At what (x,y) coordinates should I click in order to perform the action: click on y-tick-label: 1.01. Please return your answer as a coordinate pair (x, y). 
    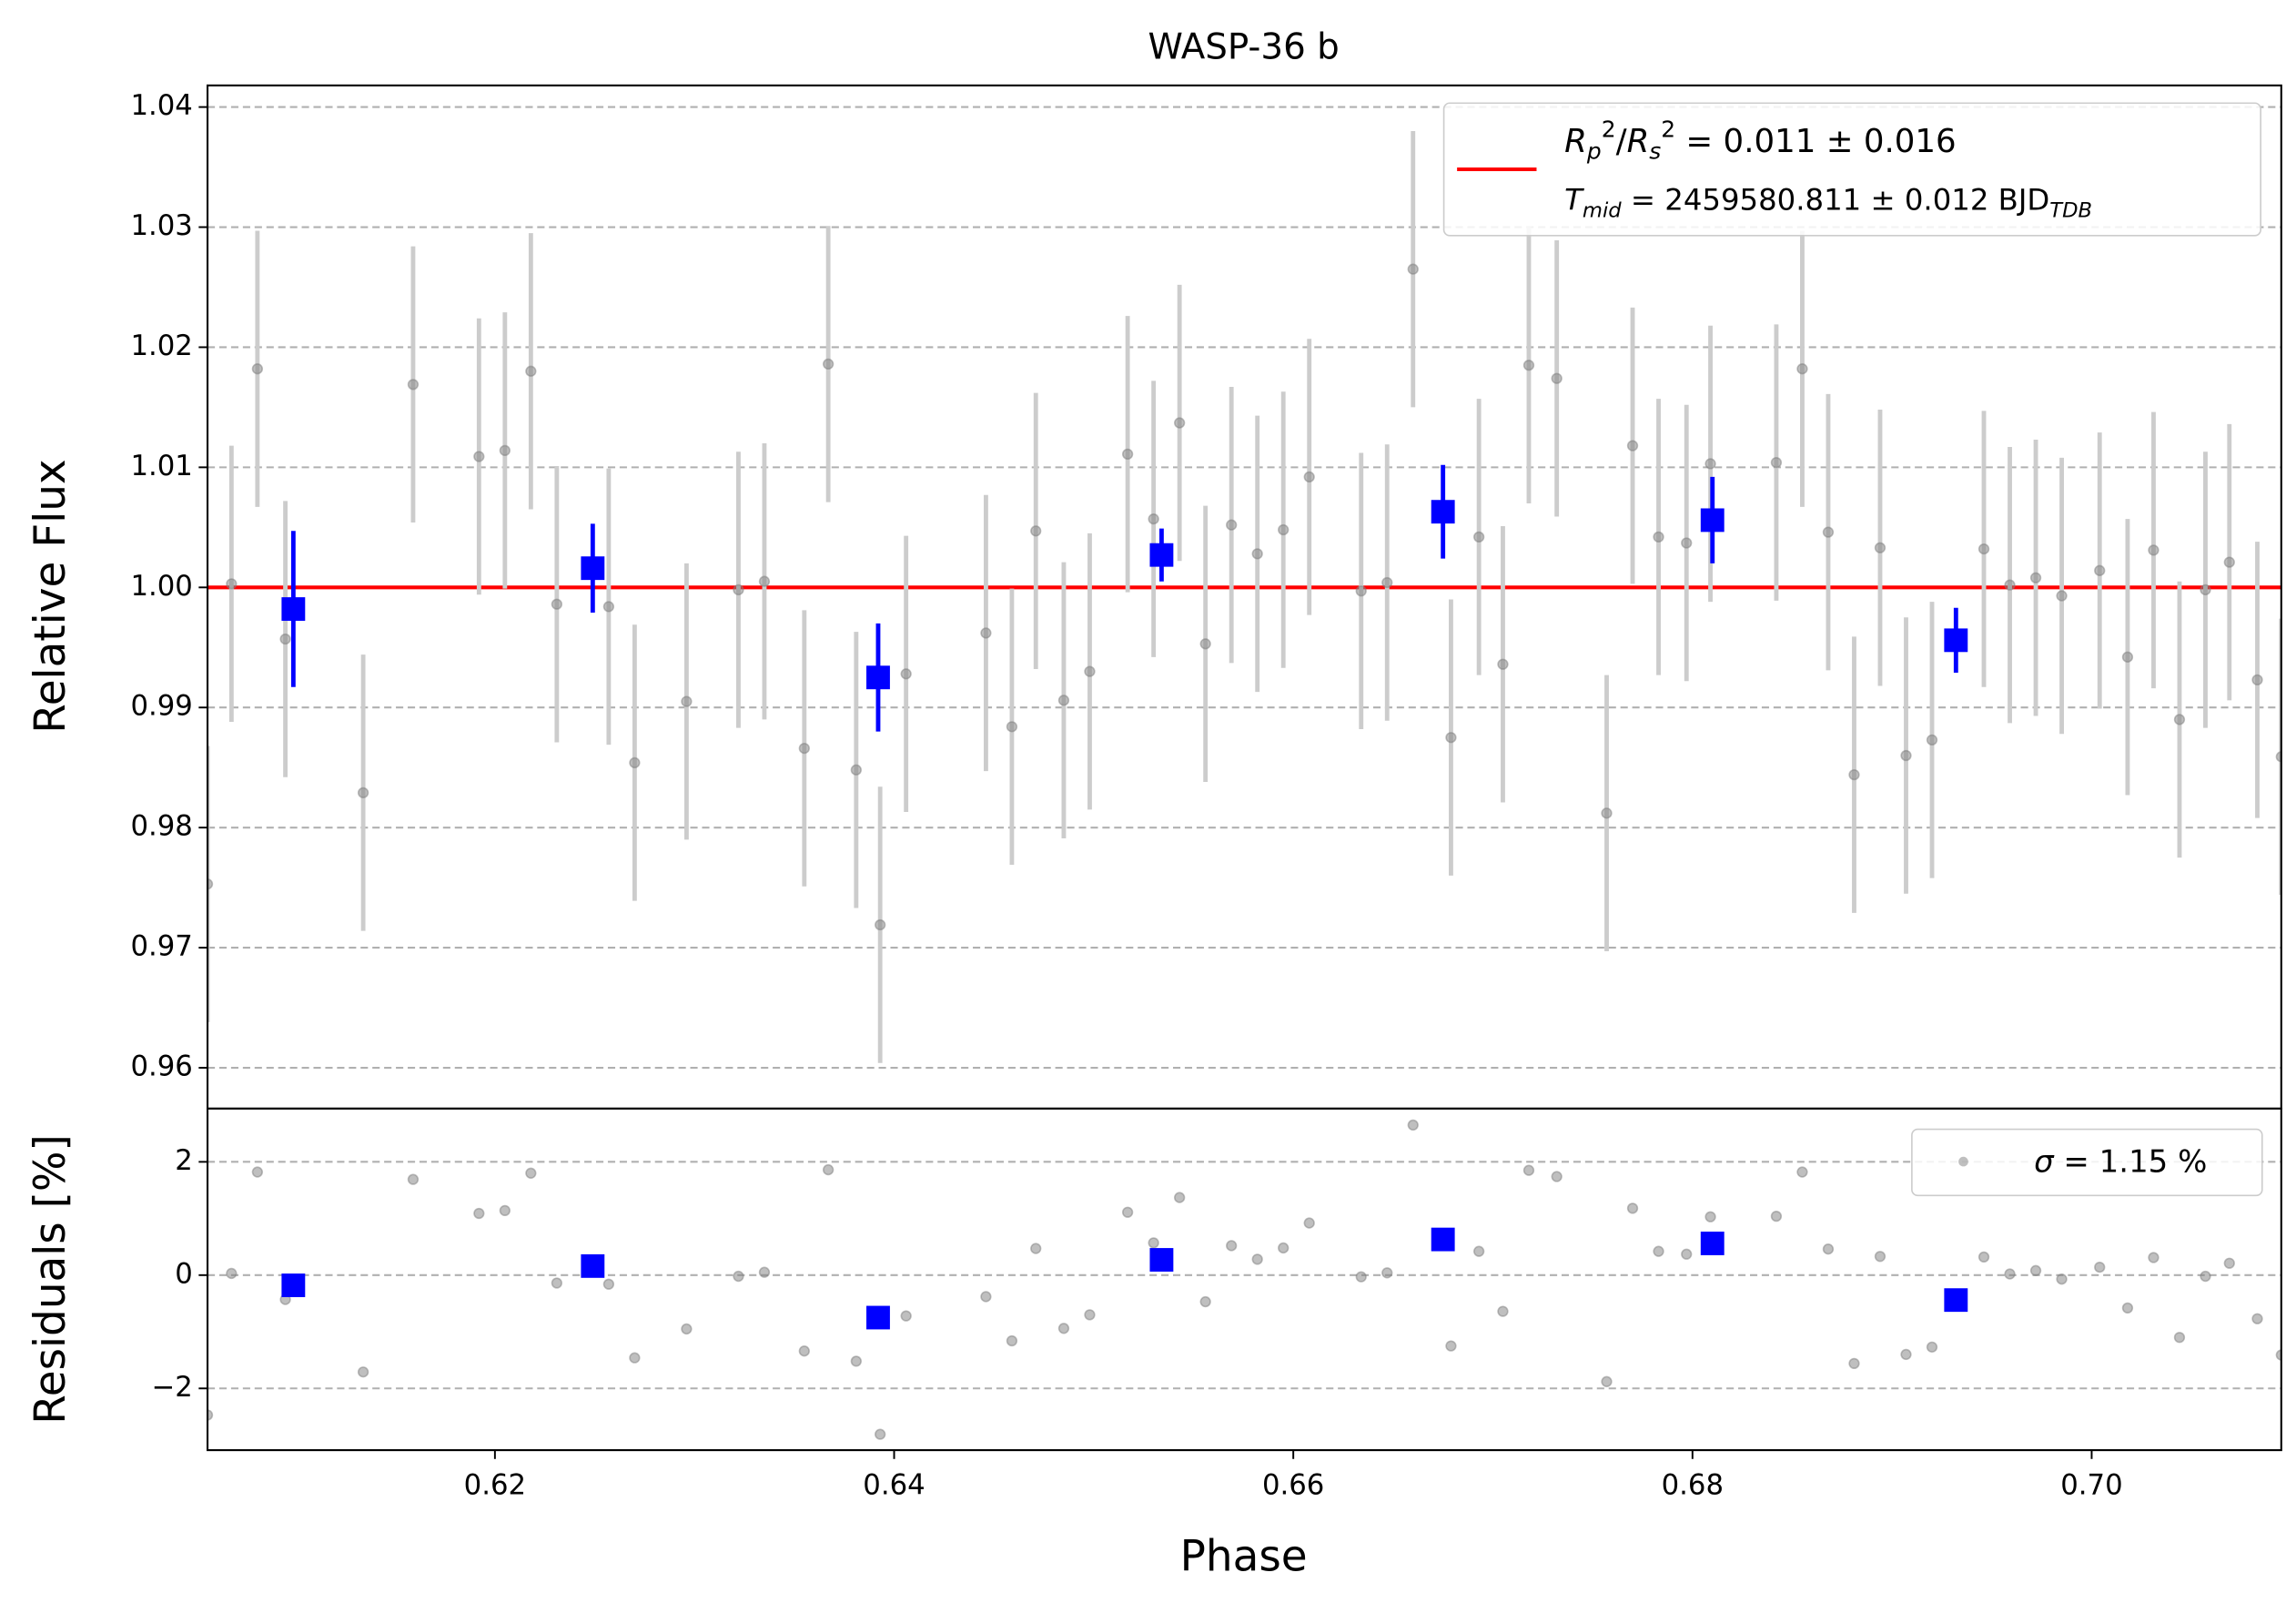
    Looking at the image, I should click on (161, 466).